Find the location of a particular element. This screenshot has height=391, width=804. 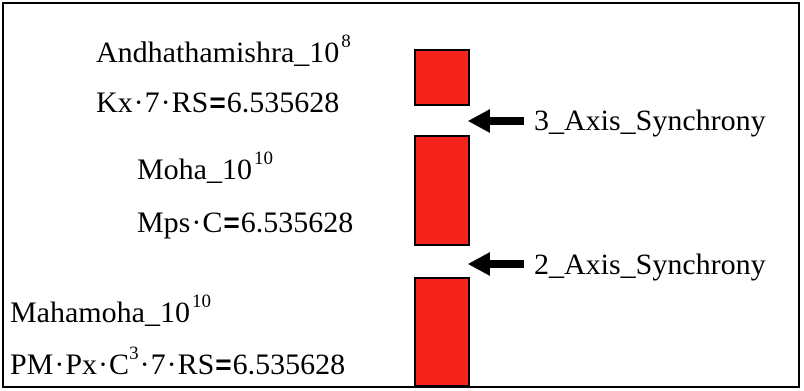

block-1-bar is located at coordinates (442, 77).